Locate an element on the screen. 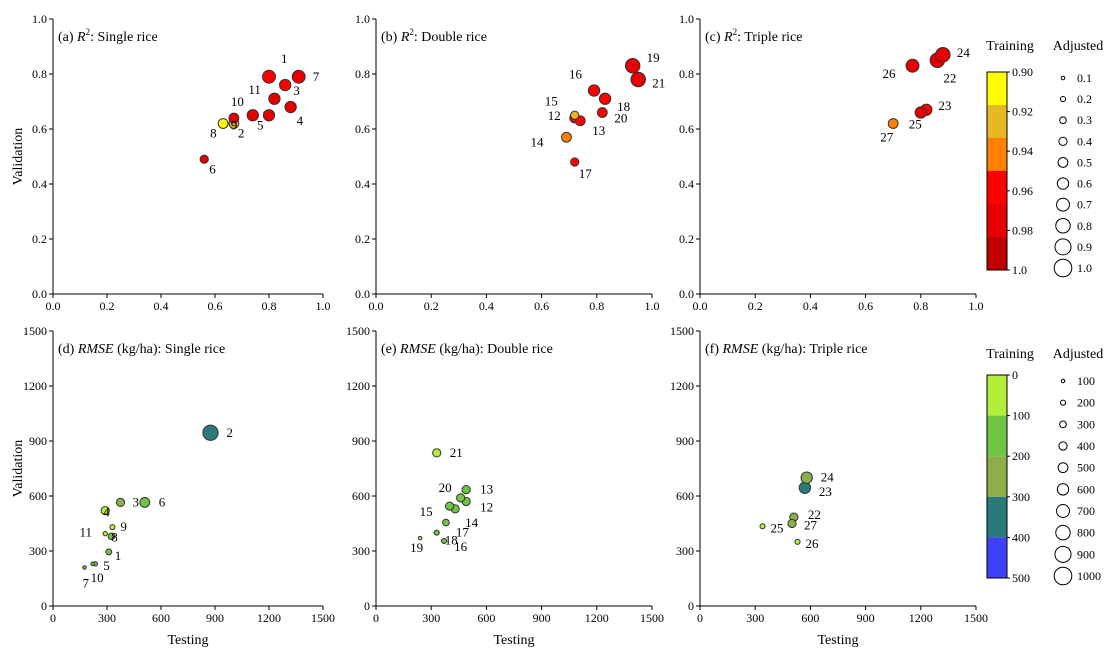 The height and width of the screenshot is (649, 1113). panel-title-suffix: : Double rice is located at coordinates (450, 37).